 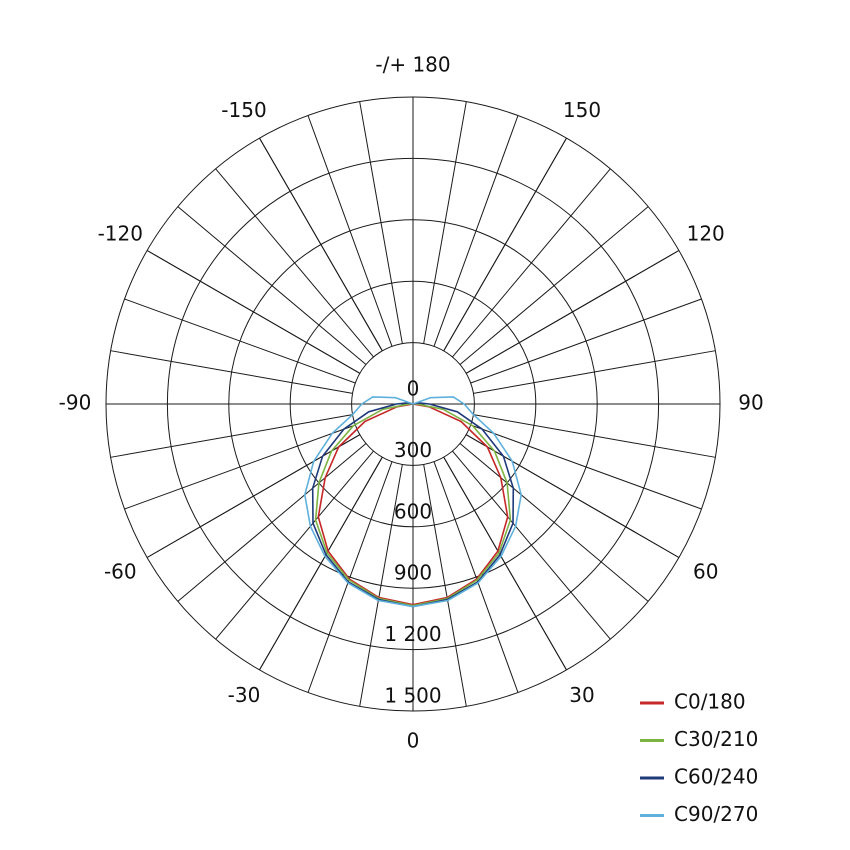 I want to click on radial-label: 300, so click(x=413, y=450).